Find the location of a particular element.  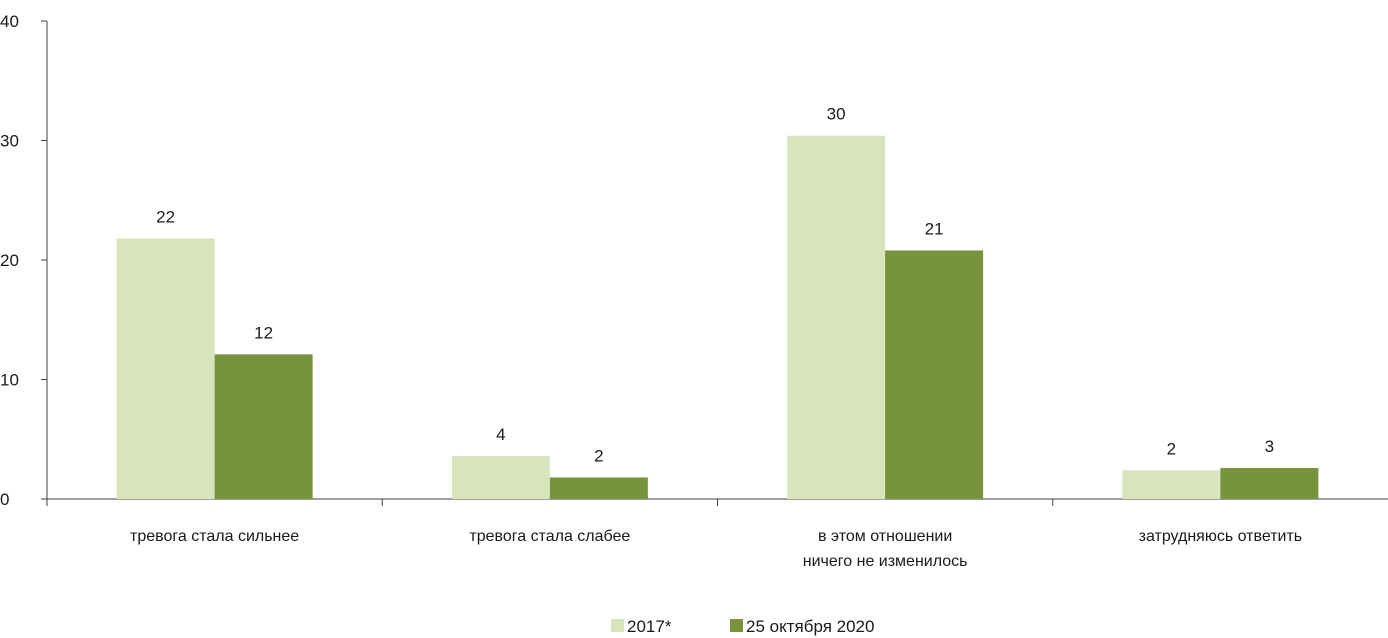

data-label: 21 is located at coordinates (934, 228).